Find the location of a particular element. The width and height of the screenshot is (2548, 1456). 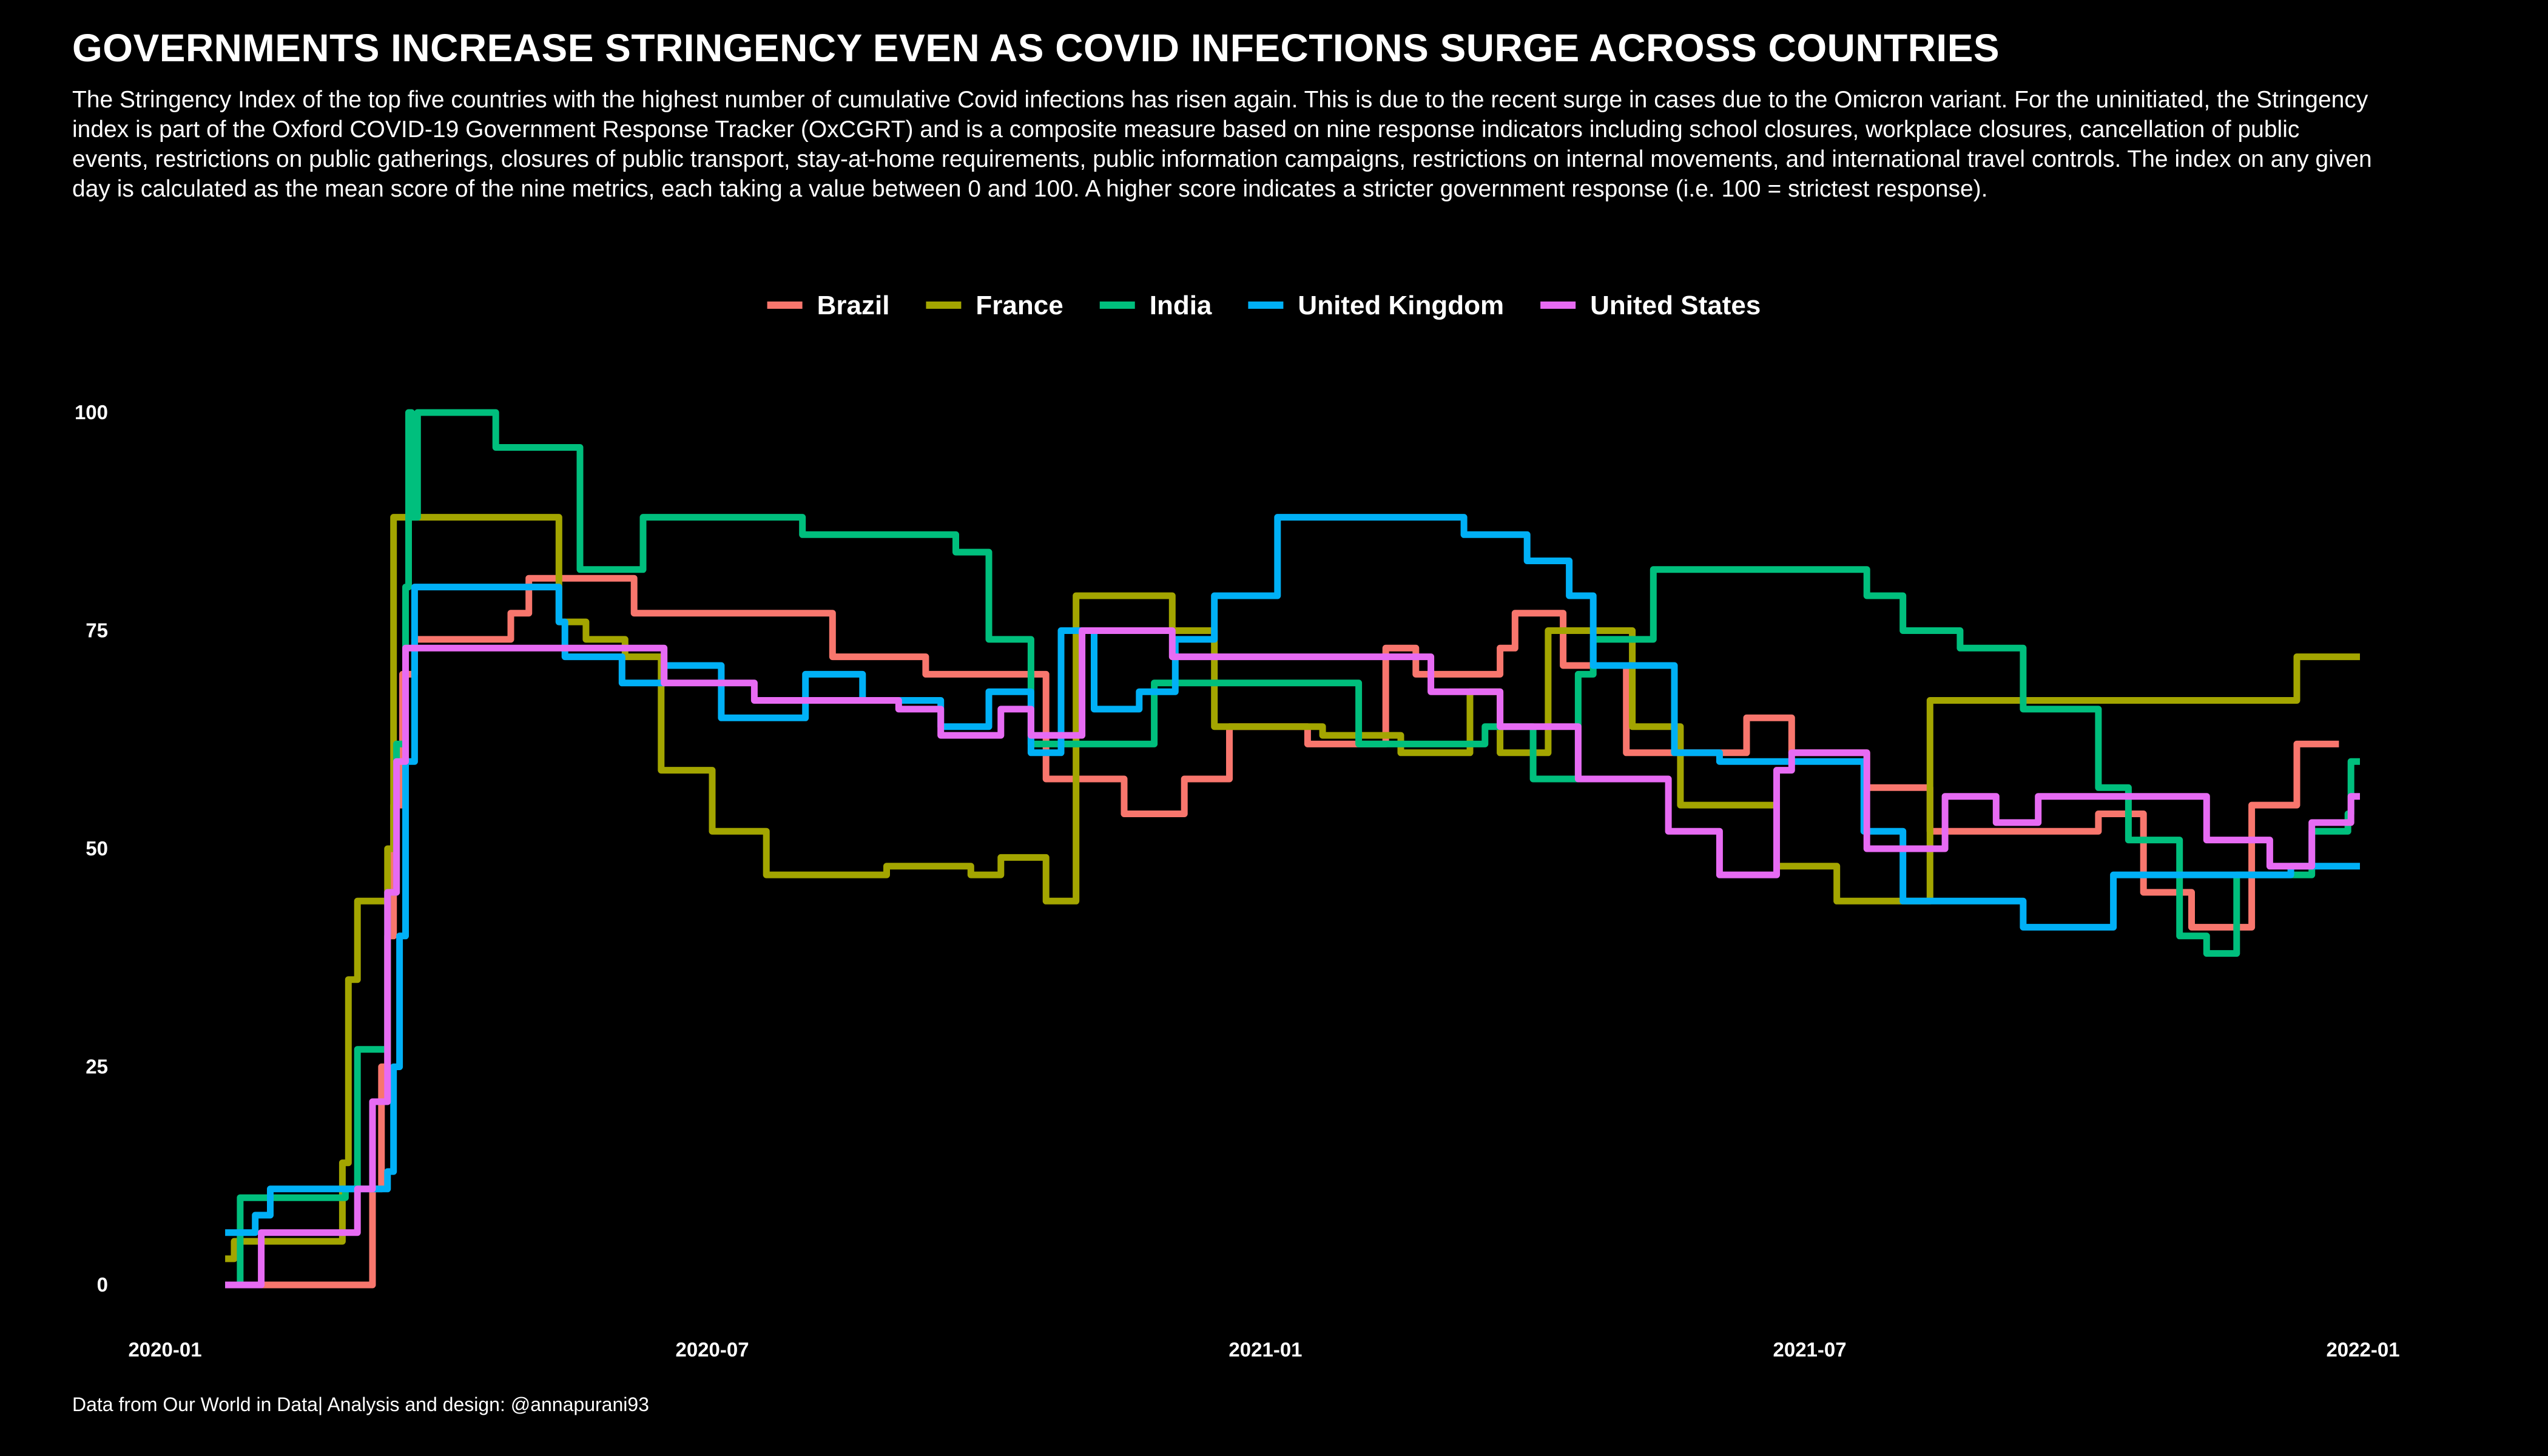

x-tick-label: 2020-01 is located at coordinates (164, 1349).